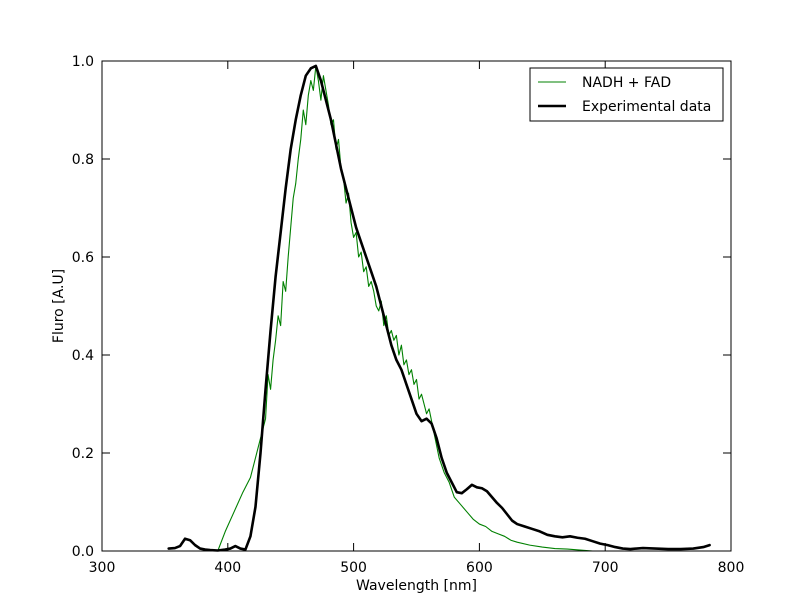  Describe the element at coordinates (646, 107) in the screenshot. I see `legend-label-experimental-data: Experimental data` at that location.